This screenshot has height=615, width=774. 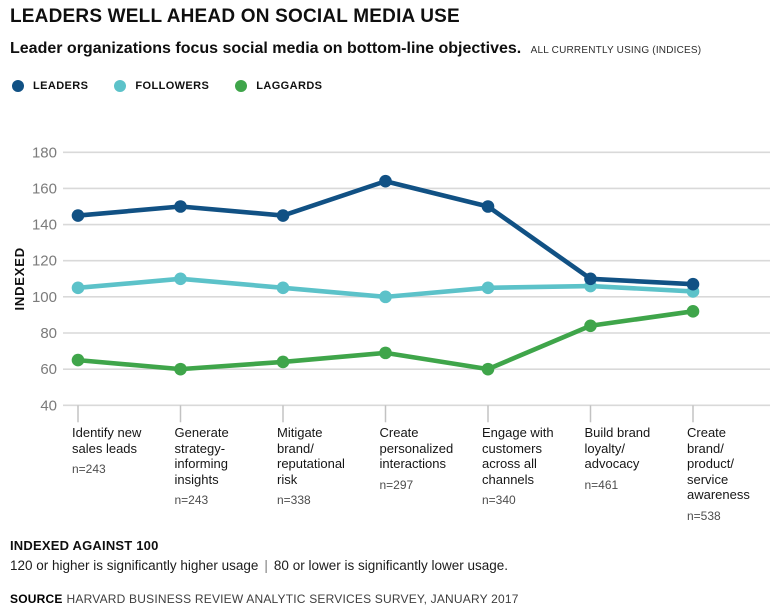 I want to click on x-category-3: Create personalized interactions n=297, so click(x=416, y=459).